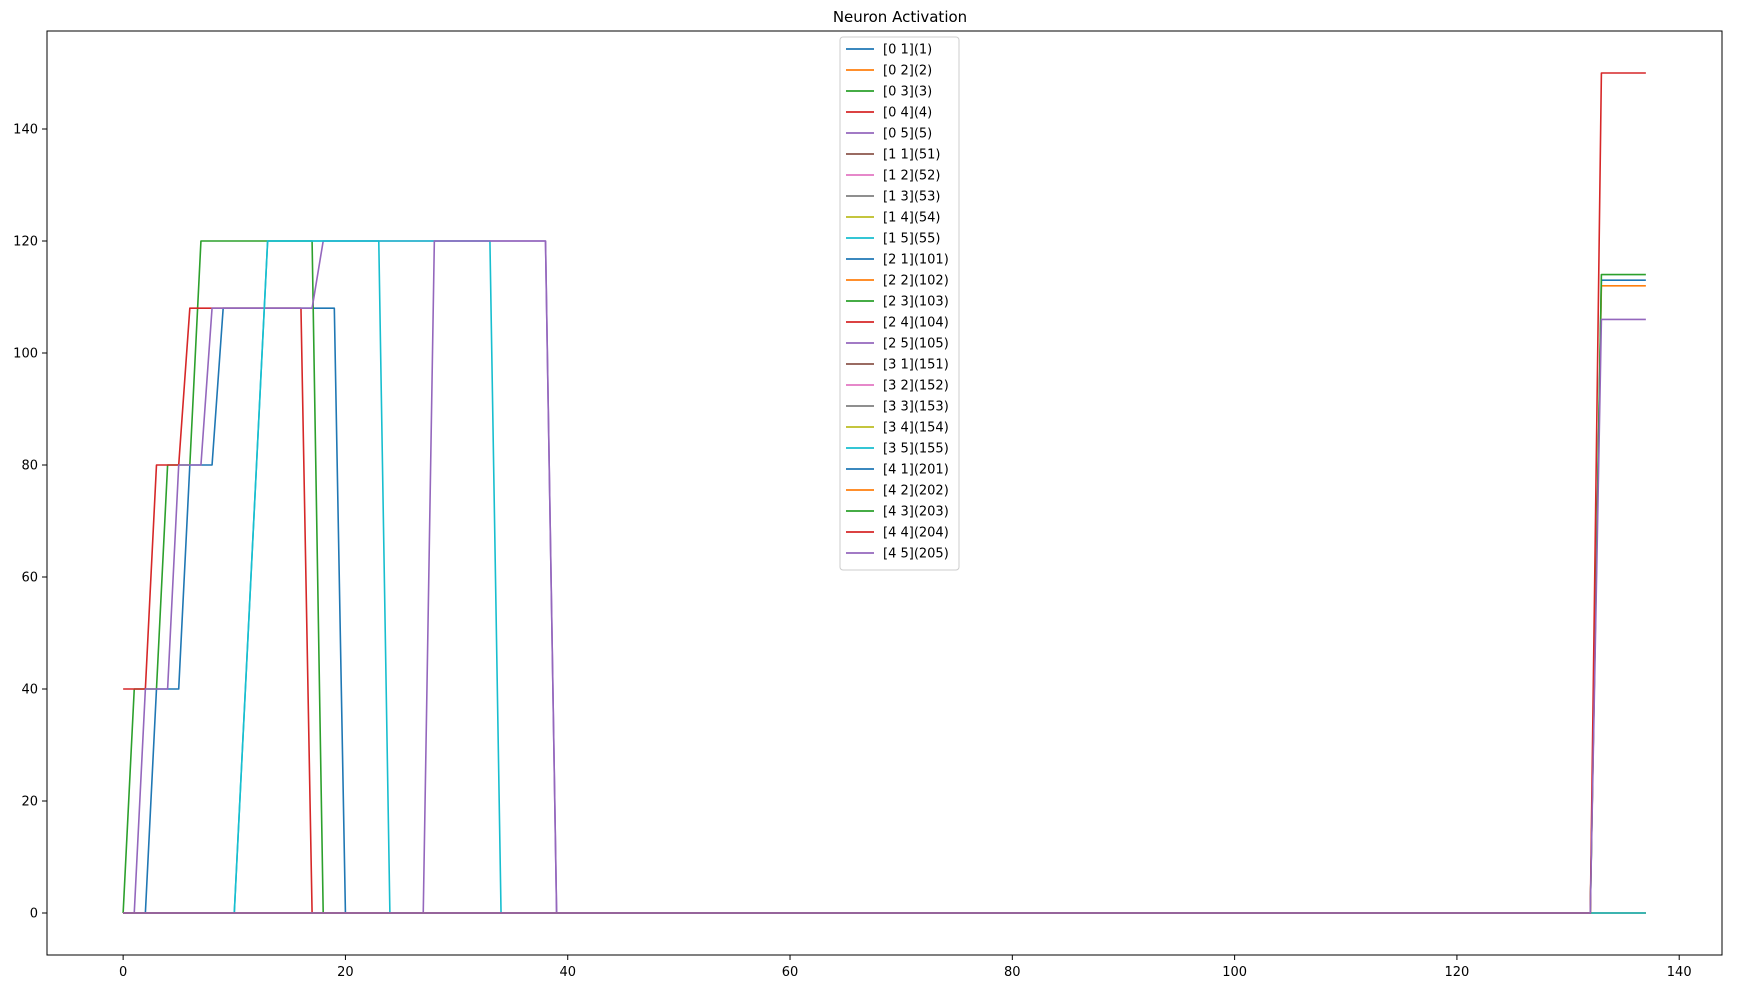 Image resolution: width=1761 pixels, height=988 pixels. Describe the element at coordinates (916, 533) in the screenshot. I see `legend-label: [4 4](204)` at that location.